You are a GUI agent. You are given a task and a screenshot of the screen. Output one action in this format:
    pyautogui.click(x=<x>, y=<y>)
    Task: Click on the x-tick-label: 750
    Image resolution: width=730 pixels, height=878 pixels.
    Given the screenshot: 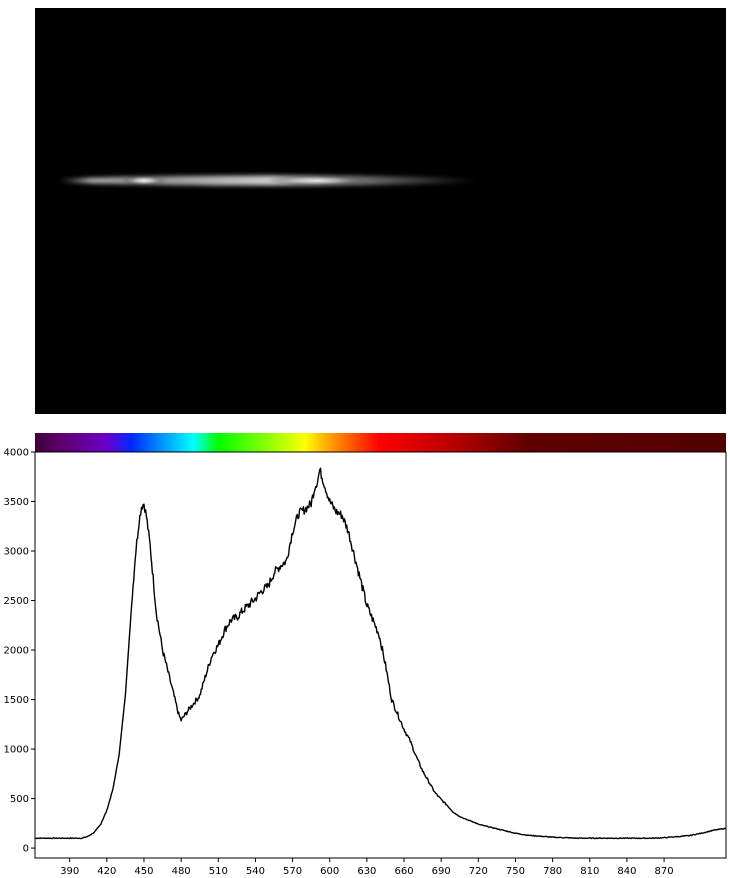 What is the action you would take?
    pyautogui.click(x=515, y=871)
    